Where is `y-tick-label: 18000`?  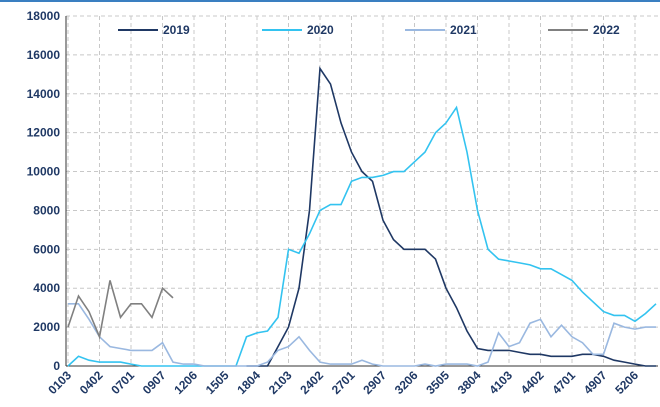
y-tick-label: 18000 is located at coordinates (44, 16).